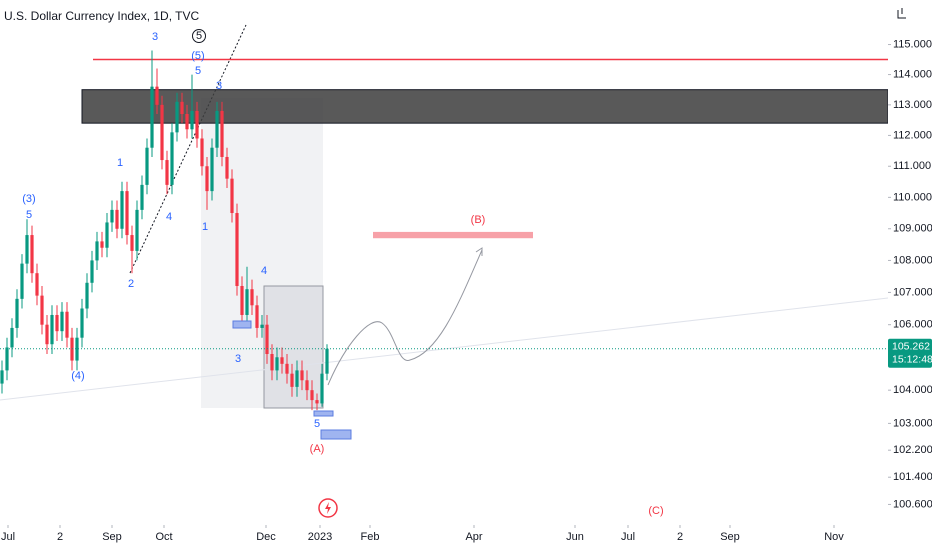 The width and height of the screenshot is (932, 550). Describe the element at coordinates (370, 537) in the screenshot. I see `x-tick-label: Feb` at that location.